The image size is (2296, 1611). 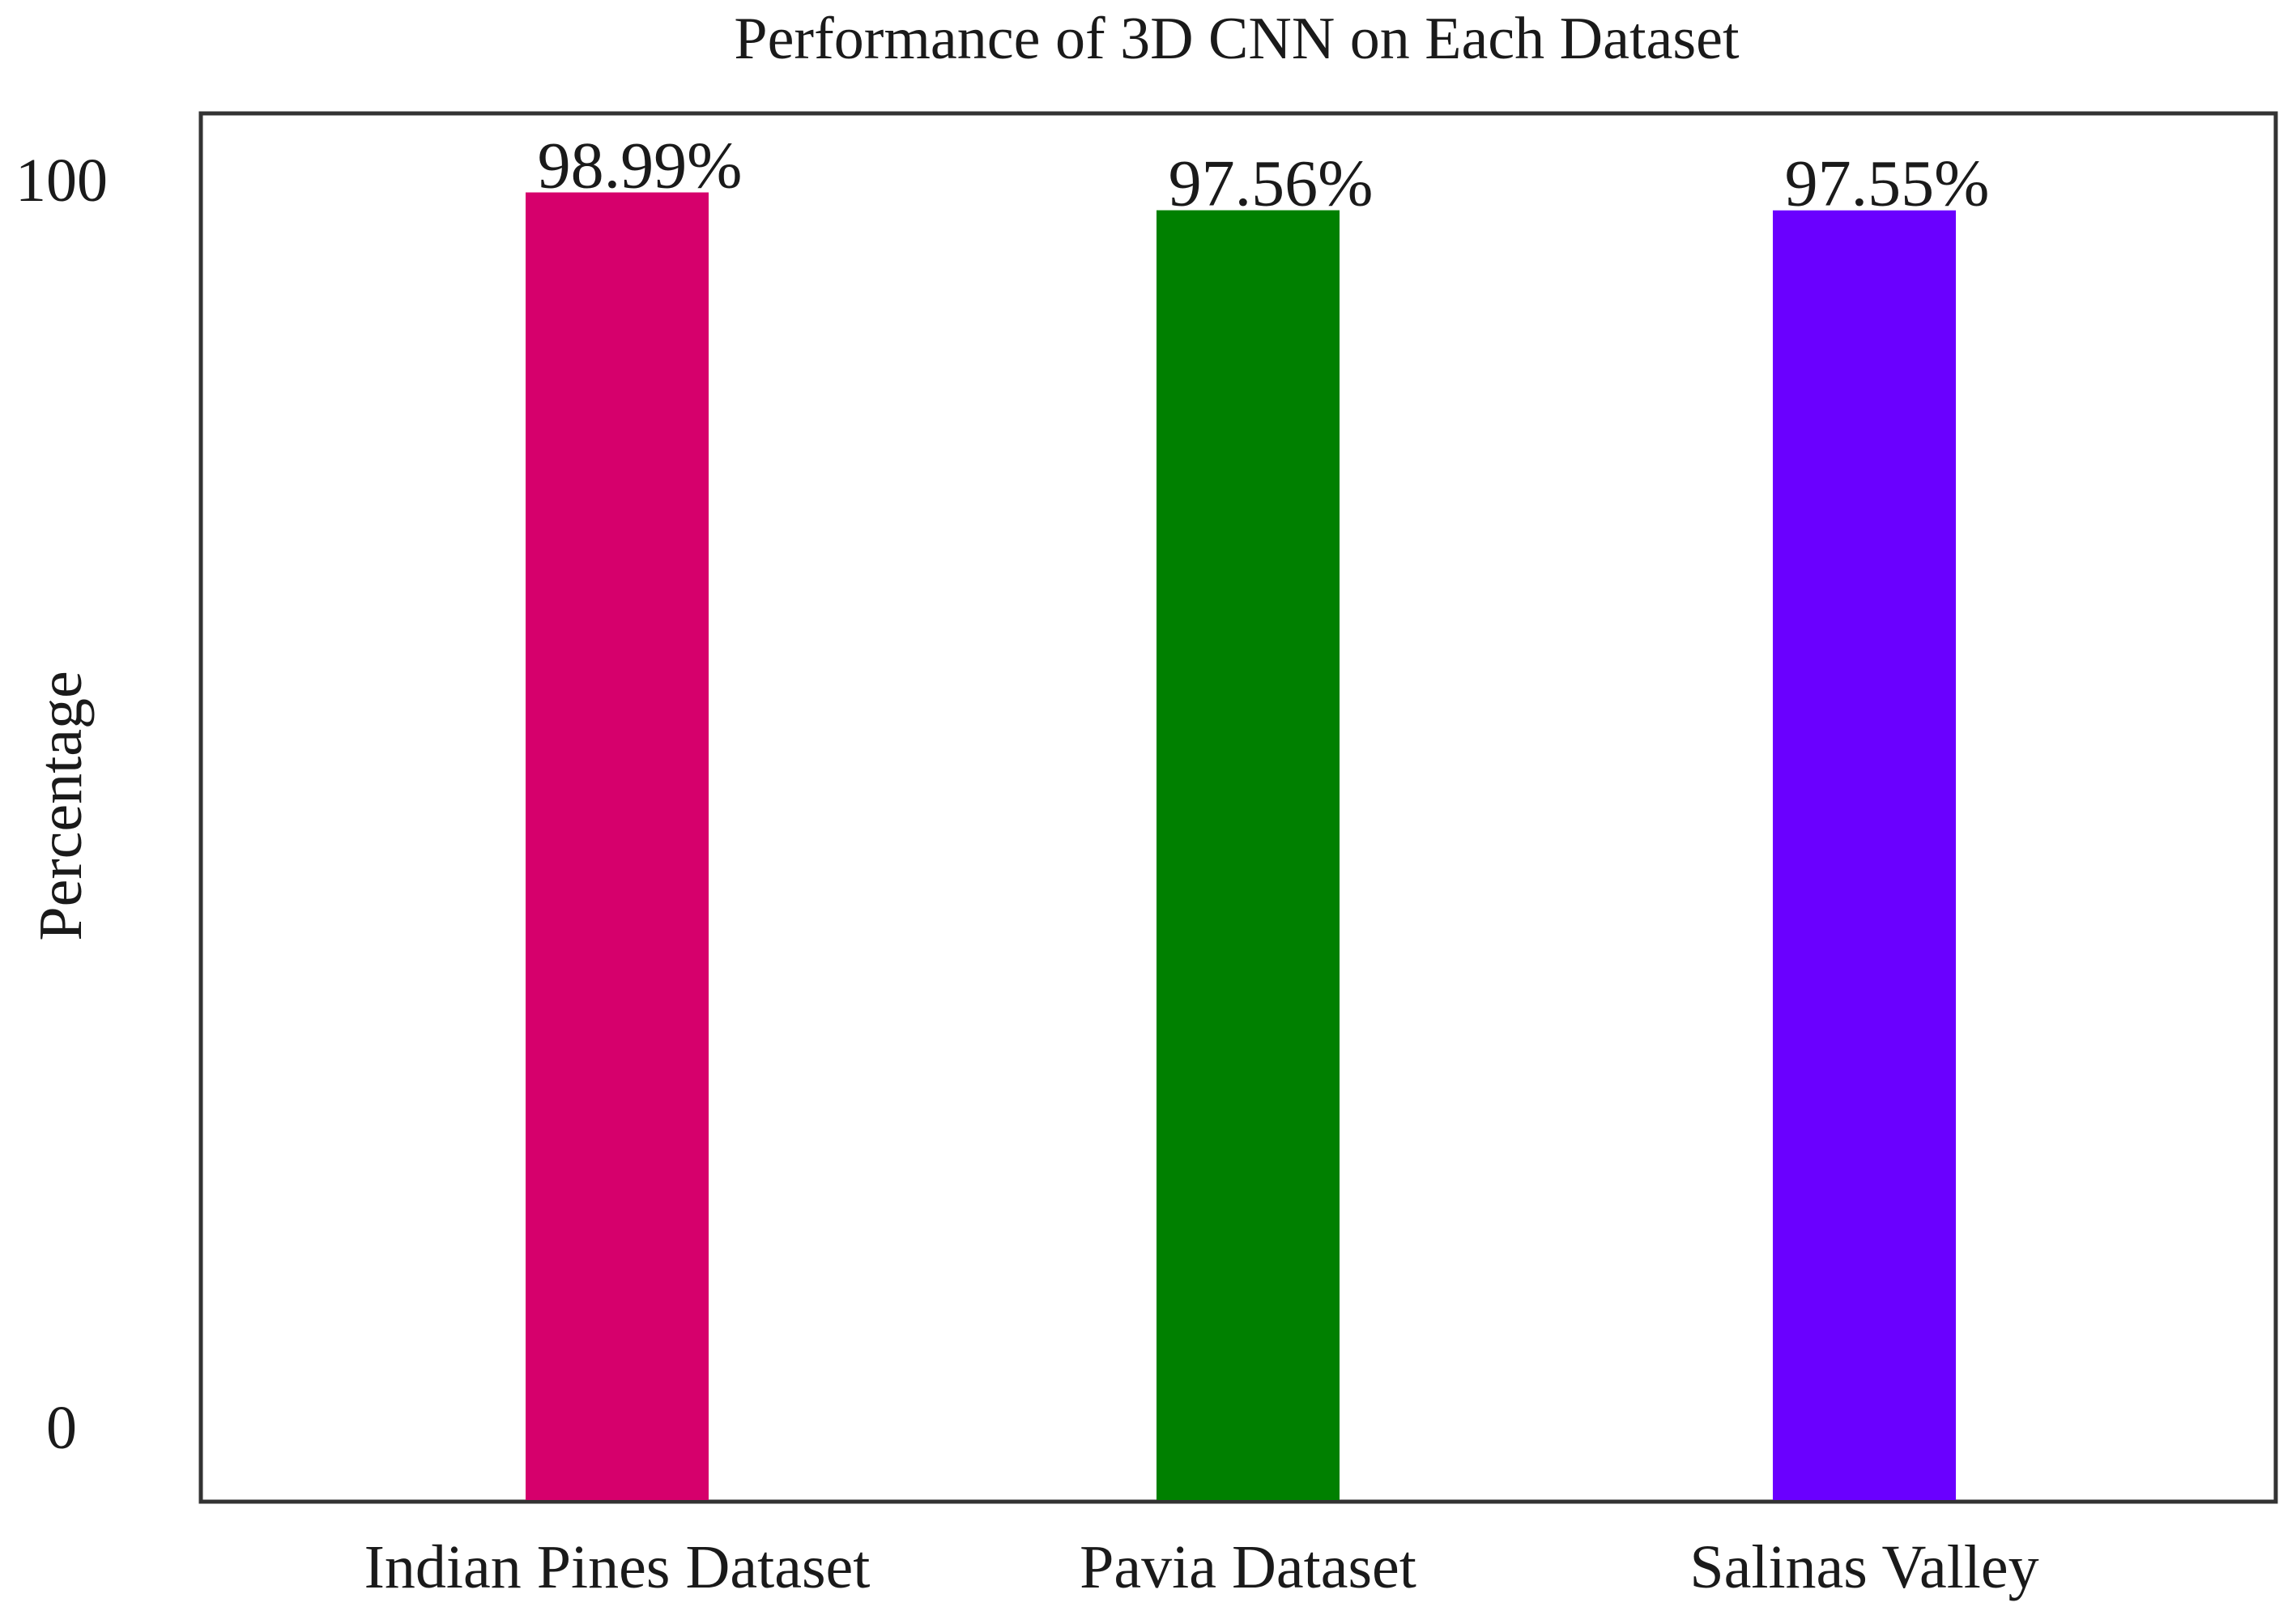 What do you see at coordinates (1237, 39) in the screenshot?
I see `chart-title: Performance of 3D CNN on Each Dataset` at bounding box center [1237, 39].